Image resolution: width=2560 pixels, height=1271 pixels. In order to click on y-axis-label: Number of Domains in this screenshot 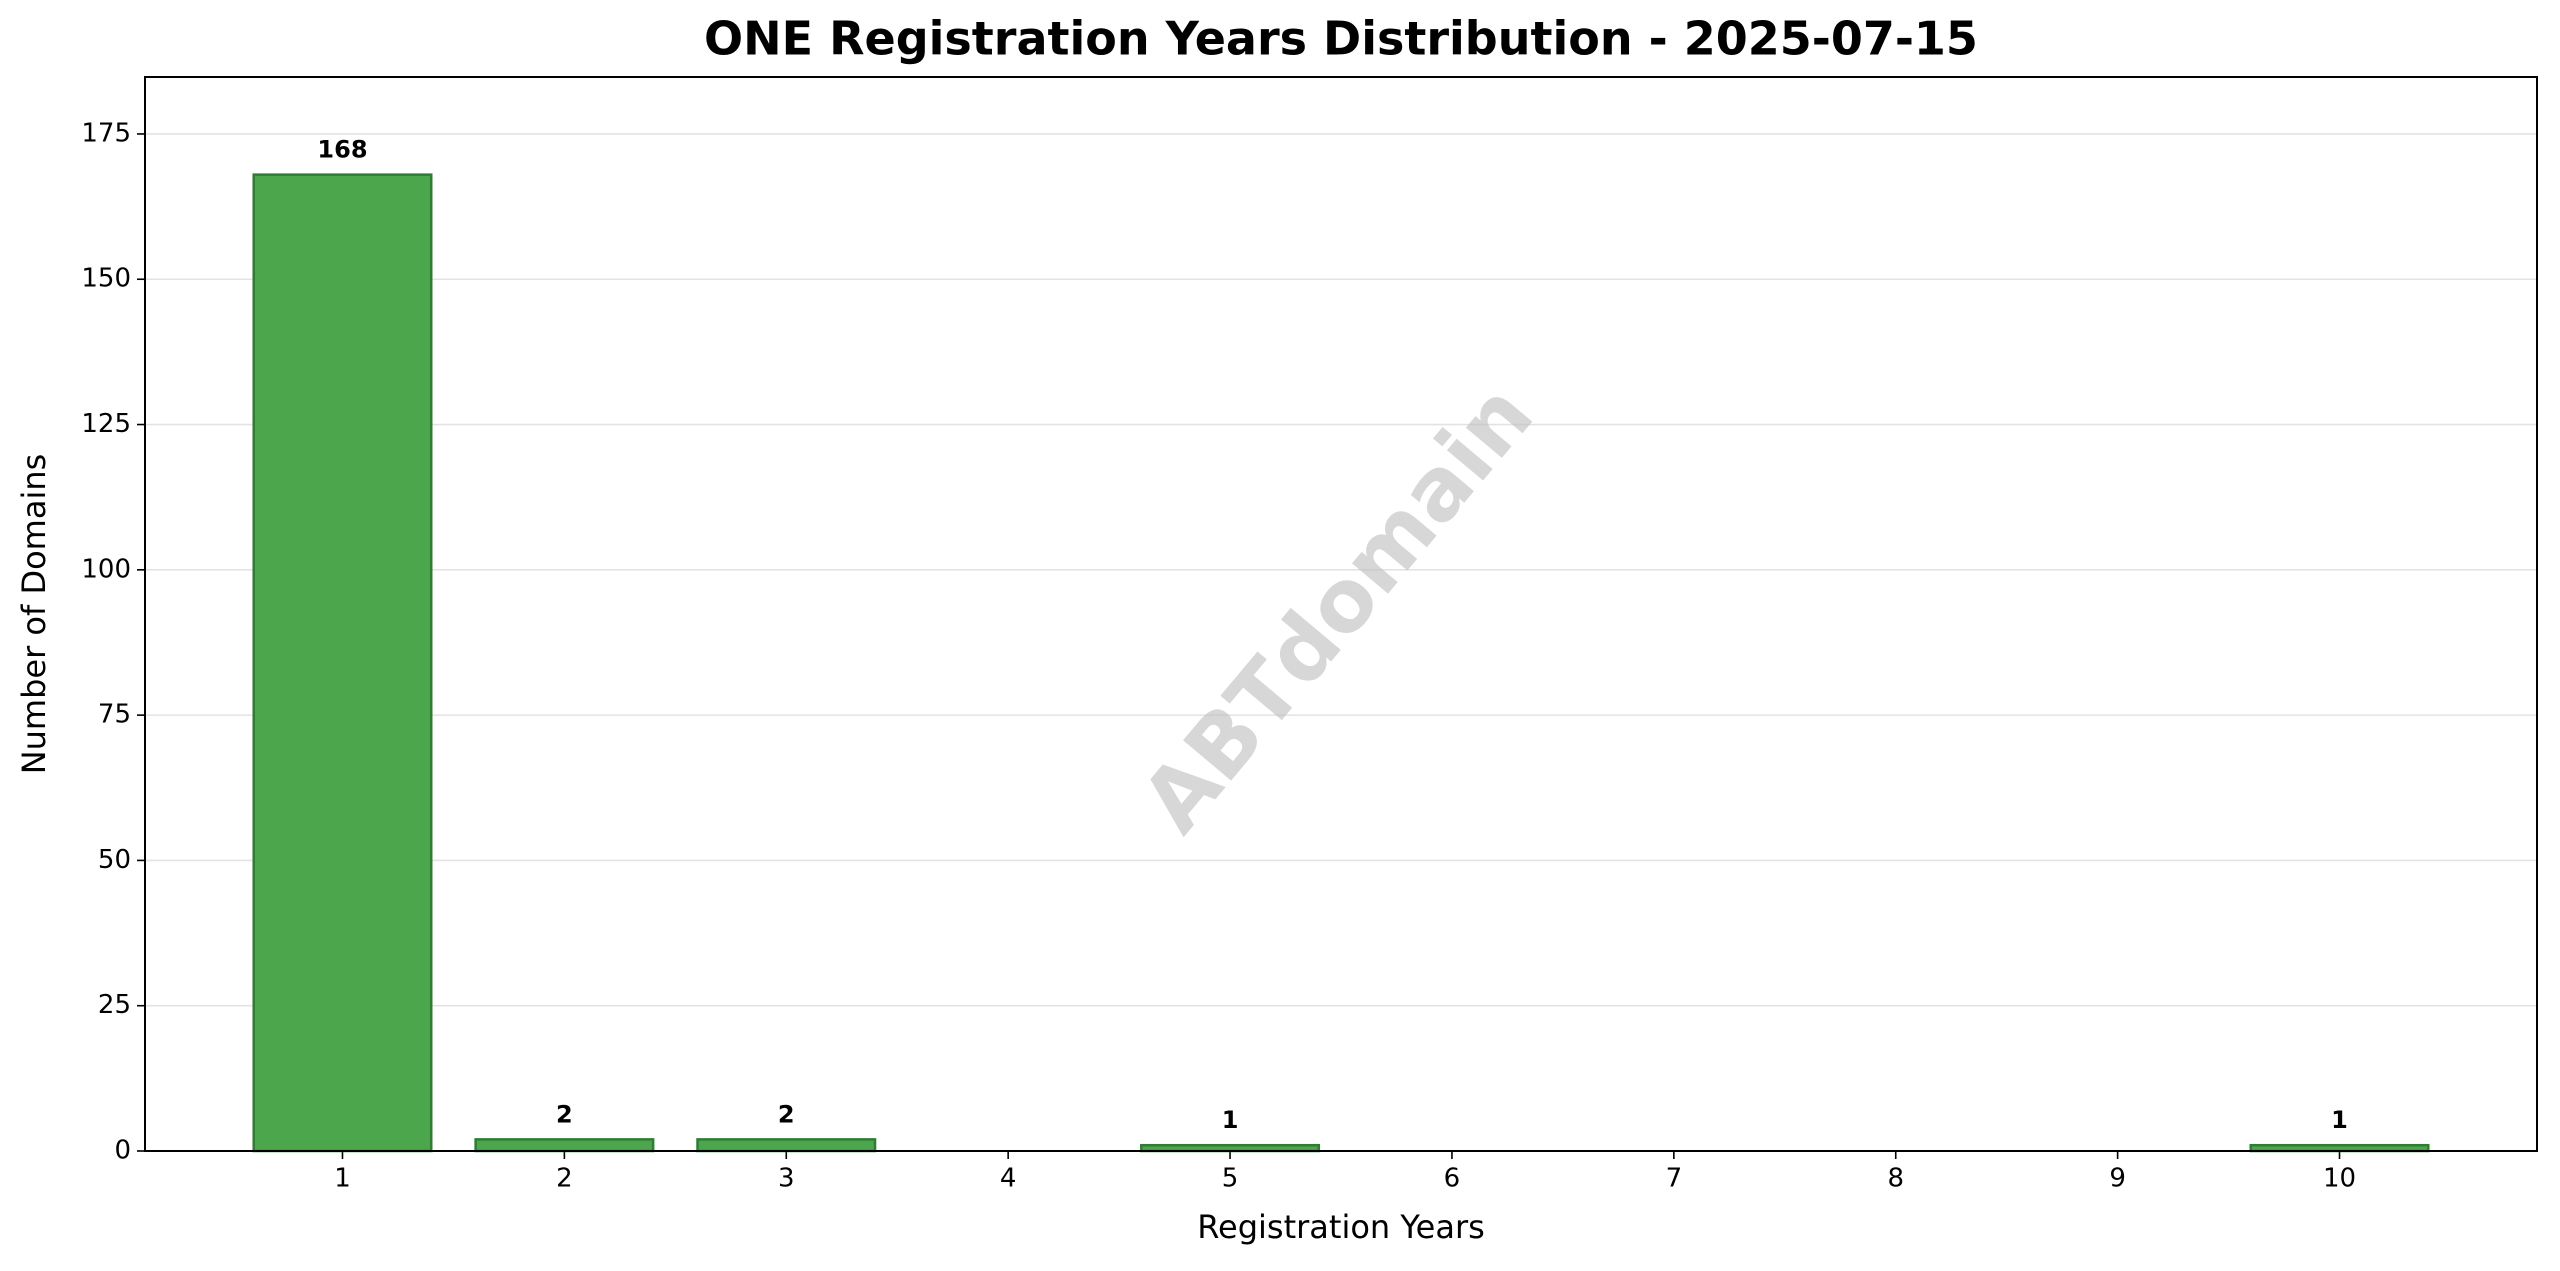, I will do `click(34, 614)`.